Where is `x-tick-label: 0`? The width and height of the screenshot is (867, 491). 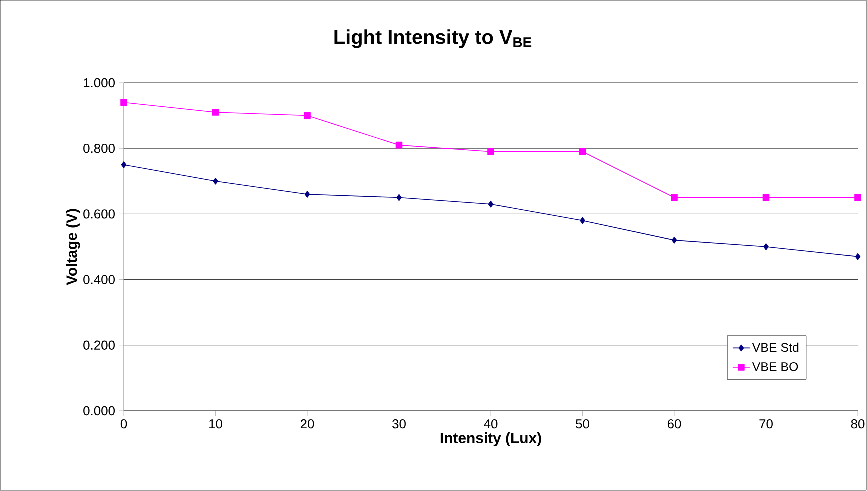 x-tick-label: 0 is located at coordinates (124, 424).